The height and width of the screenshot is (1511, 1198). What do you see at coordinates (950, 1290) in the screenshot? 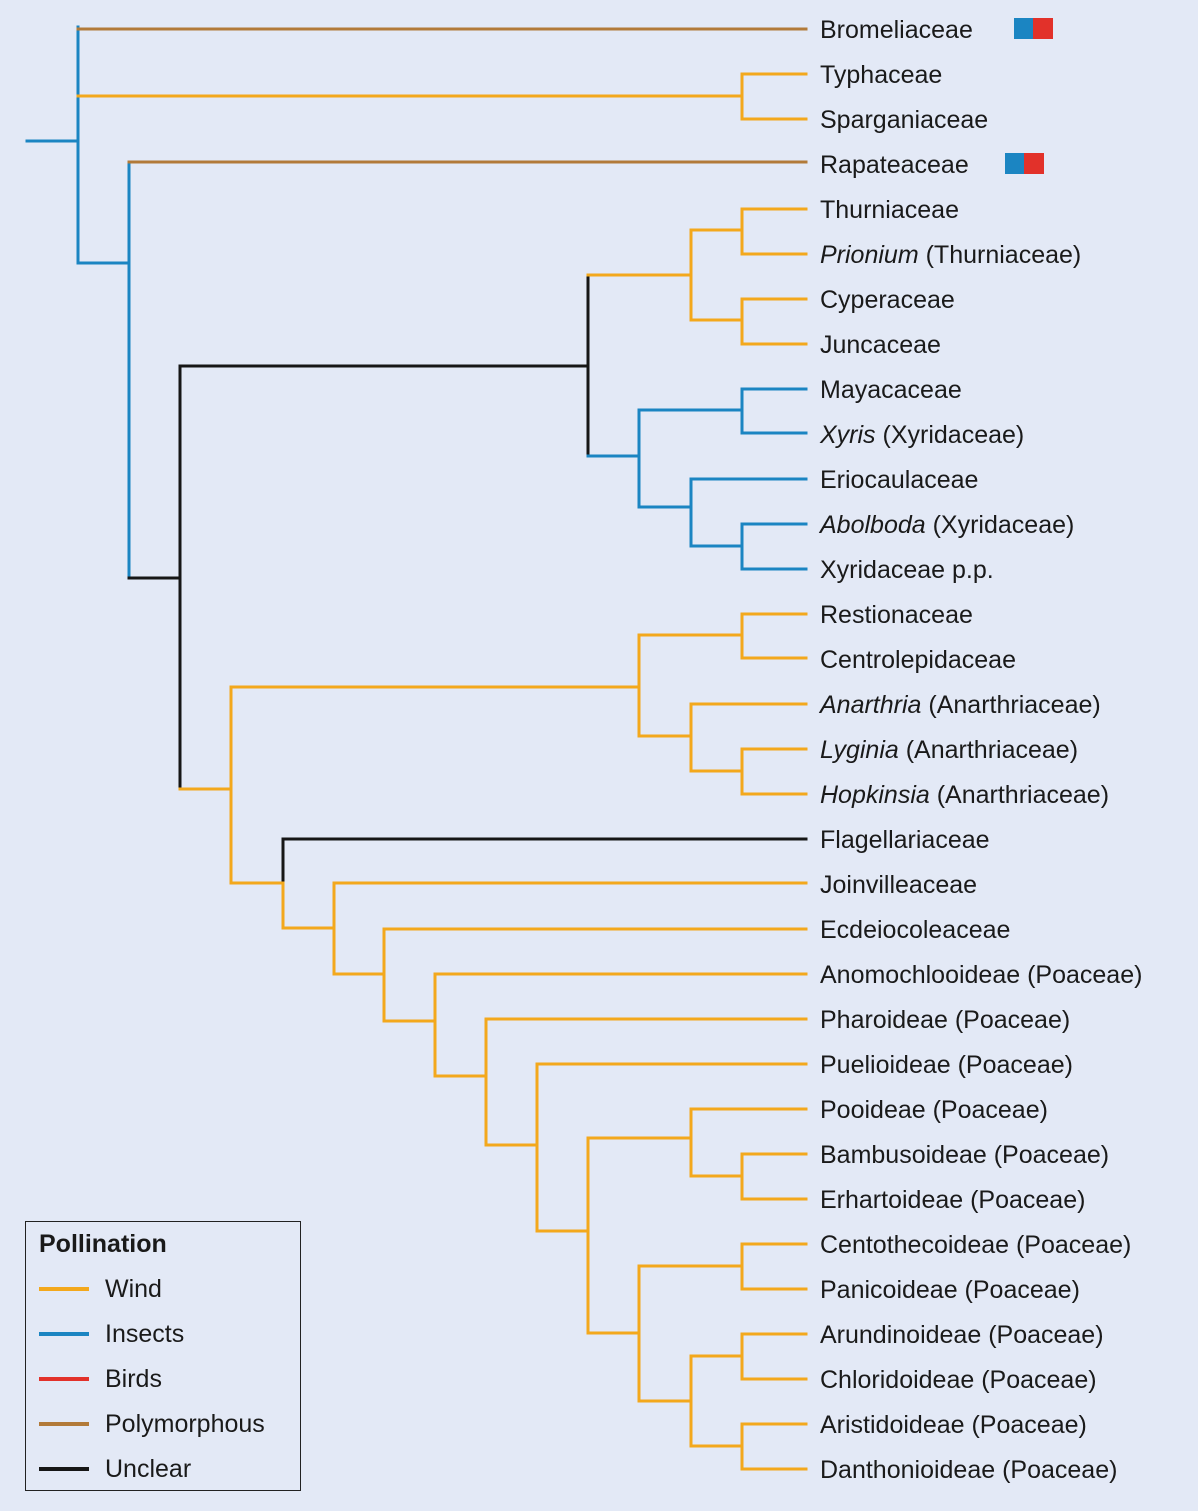
I see `taxon-label: Panicoideae (Poaceae)` at bounding box center [950, 1290].